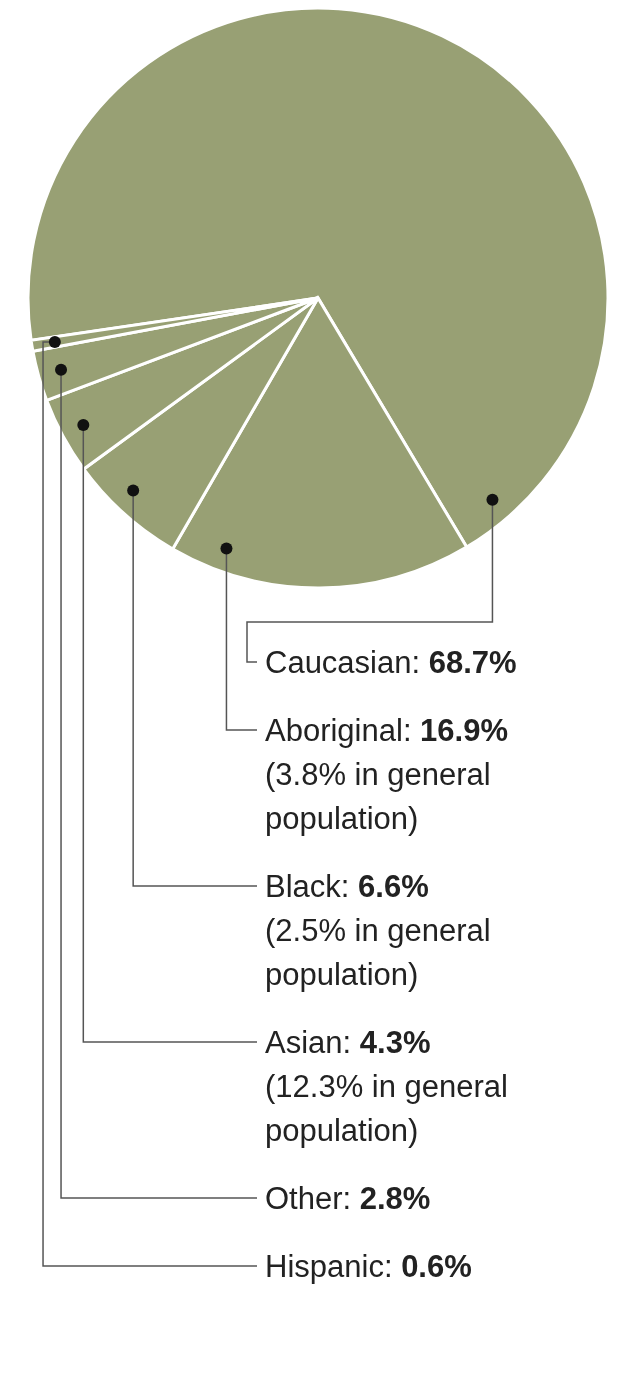  I want to click on slice-label: Caucasian, so click(338, 662).